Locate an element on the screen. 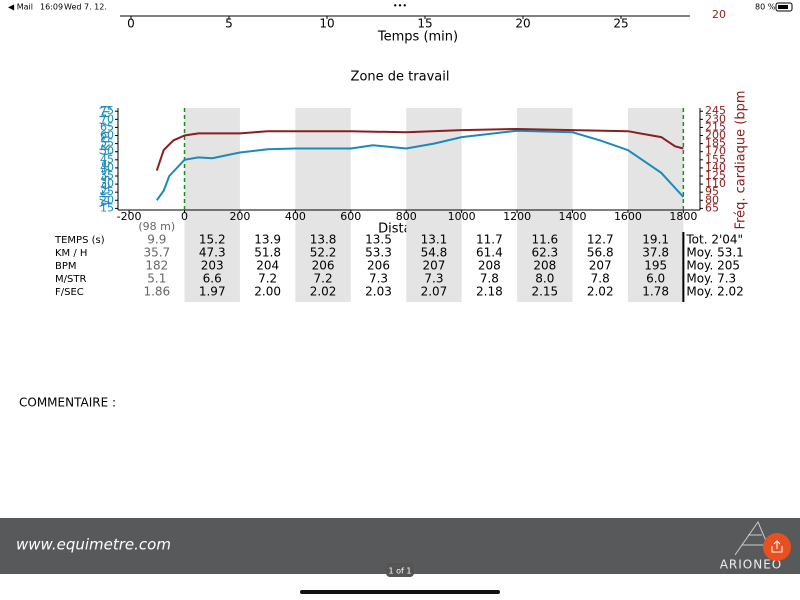 This screenshot has height=600, width=800. y2-tick-label: 230 is located at coordinates (715, 118).